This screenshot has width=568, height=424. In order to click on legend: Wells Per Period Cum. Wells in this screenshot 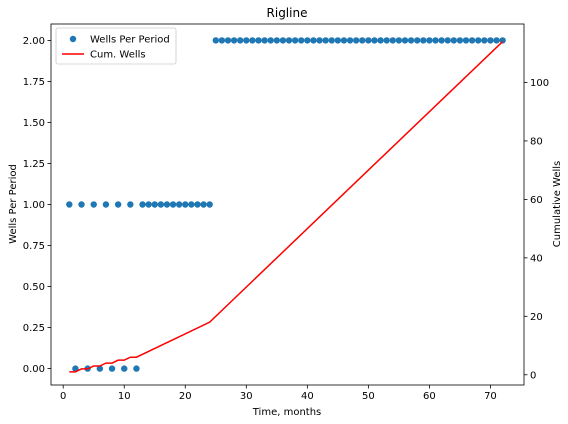, I will do `click(116, 46)`.